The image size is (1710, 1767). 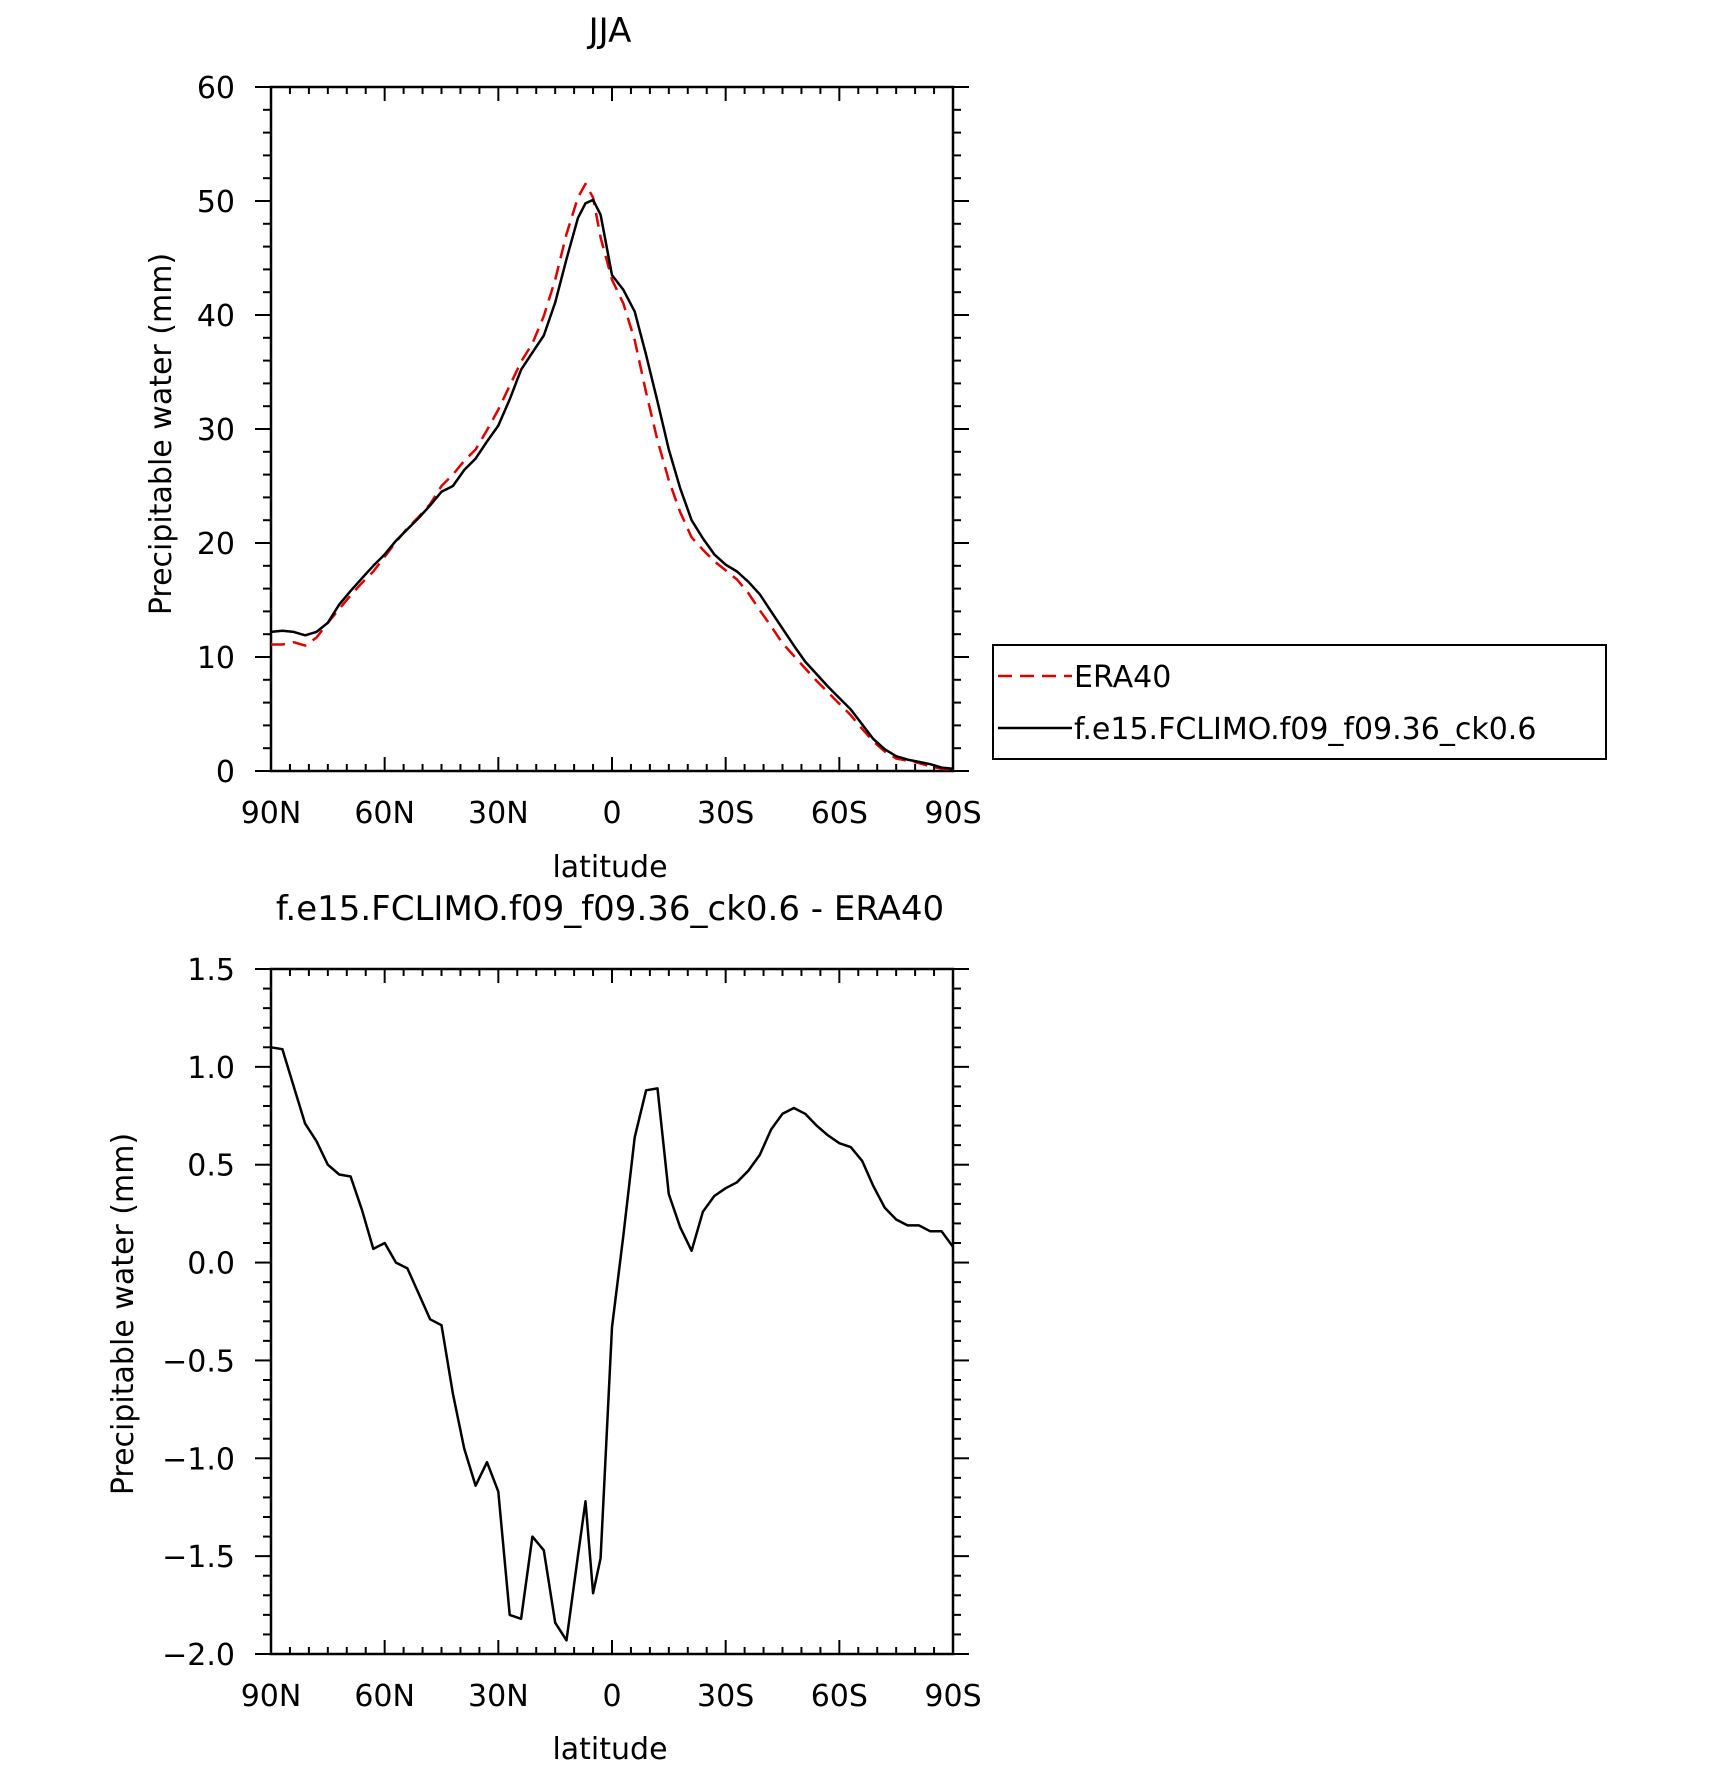 What do you see at coordinates (1305, 729) in the screenshot?
I see `legend-label-model: f.e15.FCLIMO.f09_f09.36_ck0.6` at bounding box center [1305, 729].